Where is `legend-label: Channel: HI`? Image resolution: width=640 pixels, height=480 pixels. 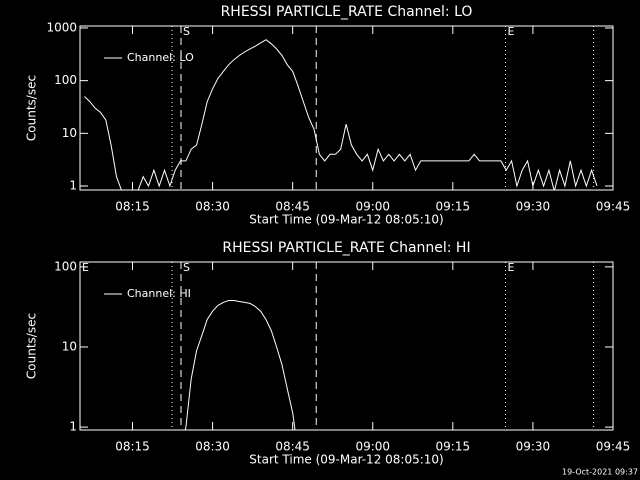
legend-label: Channel: HI is located at coordinates (159, 293).